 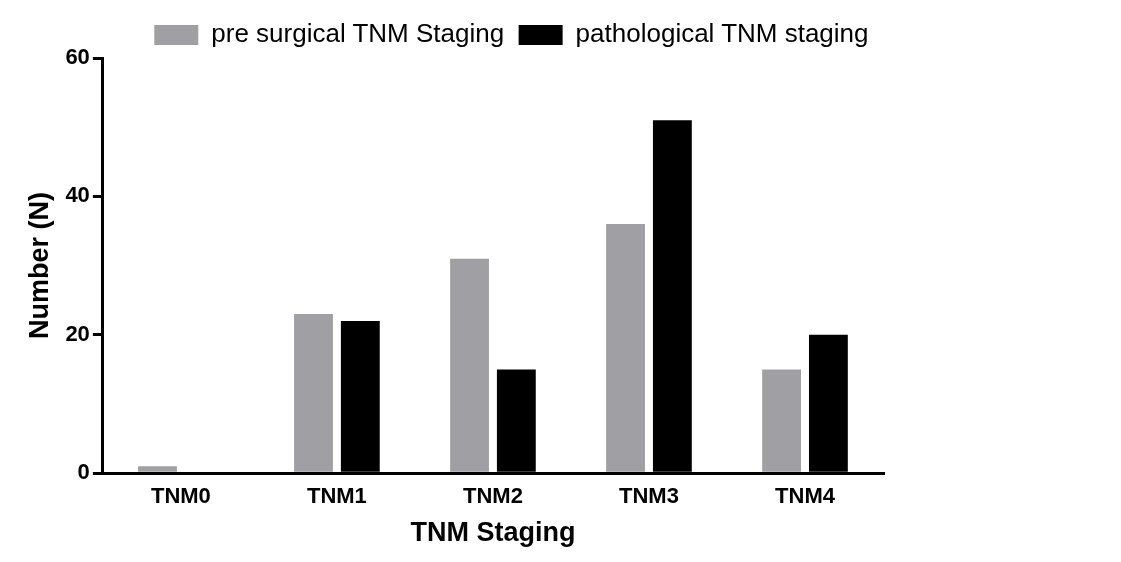 What do you see at coordinates (38, 266) in the screenshot?
I see `y-axis-title: Number (N)` at bounding box center [38, 266].